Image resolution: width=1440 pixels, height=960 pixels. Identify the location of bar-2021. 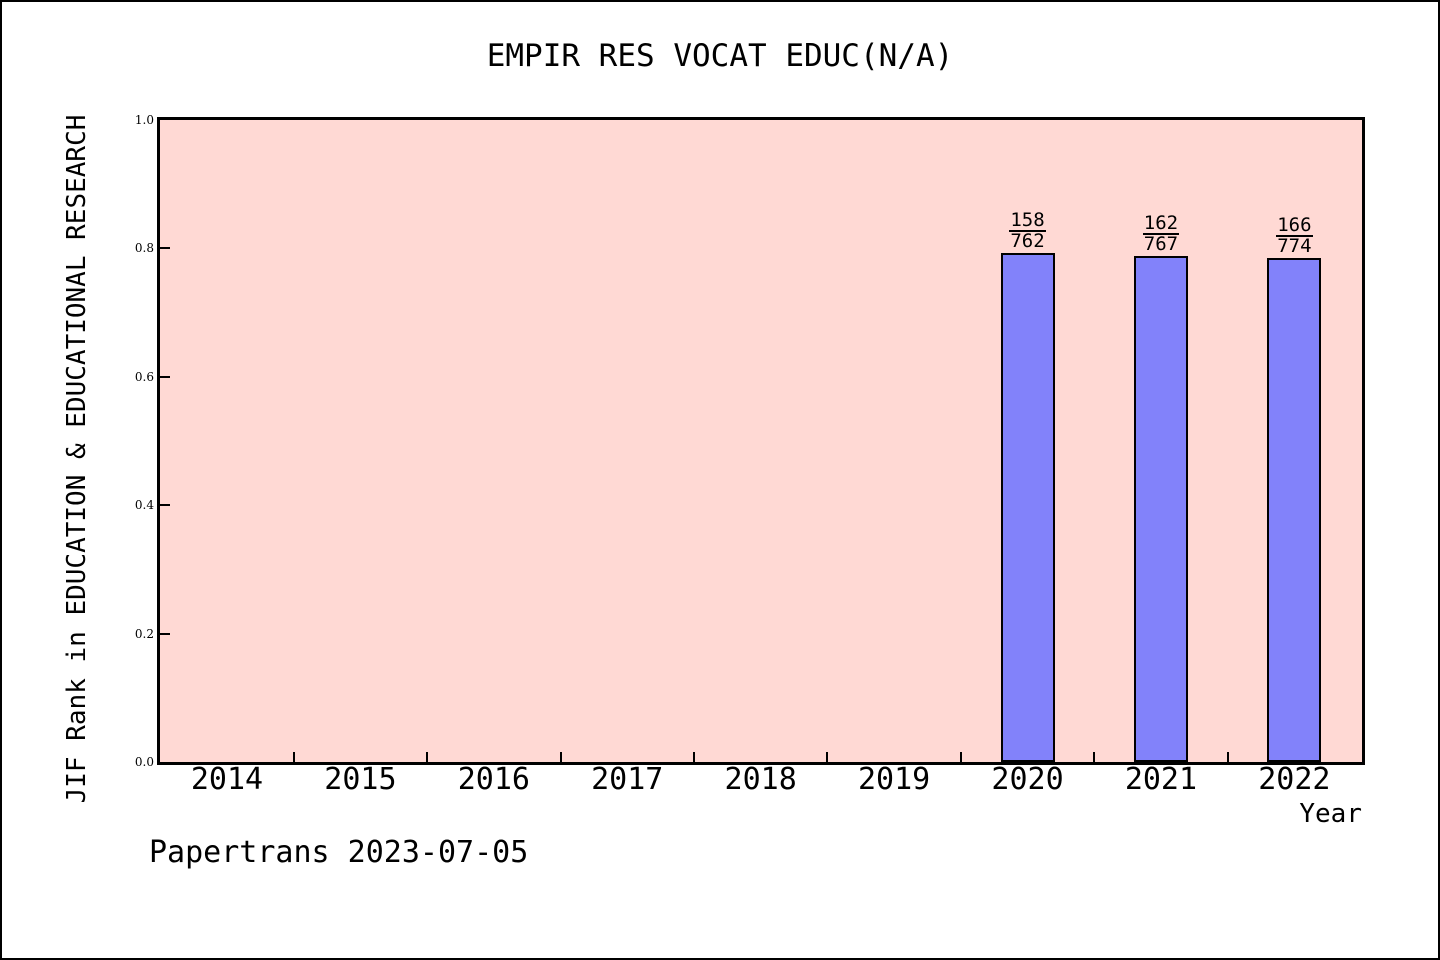
(1160, 509).